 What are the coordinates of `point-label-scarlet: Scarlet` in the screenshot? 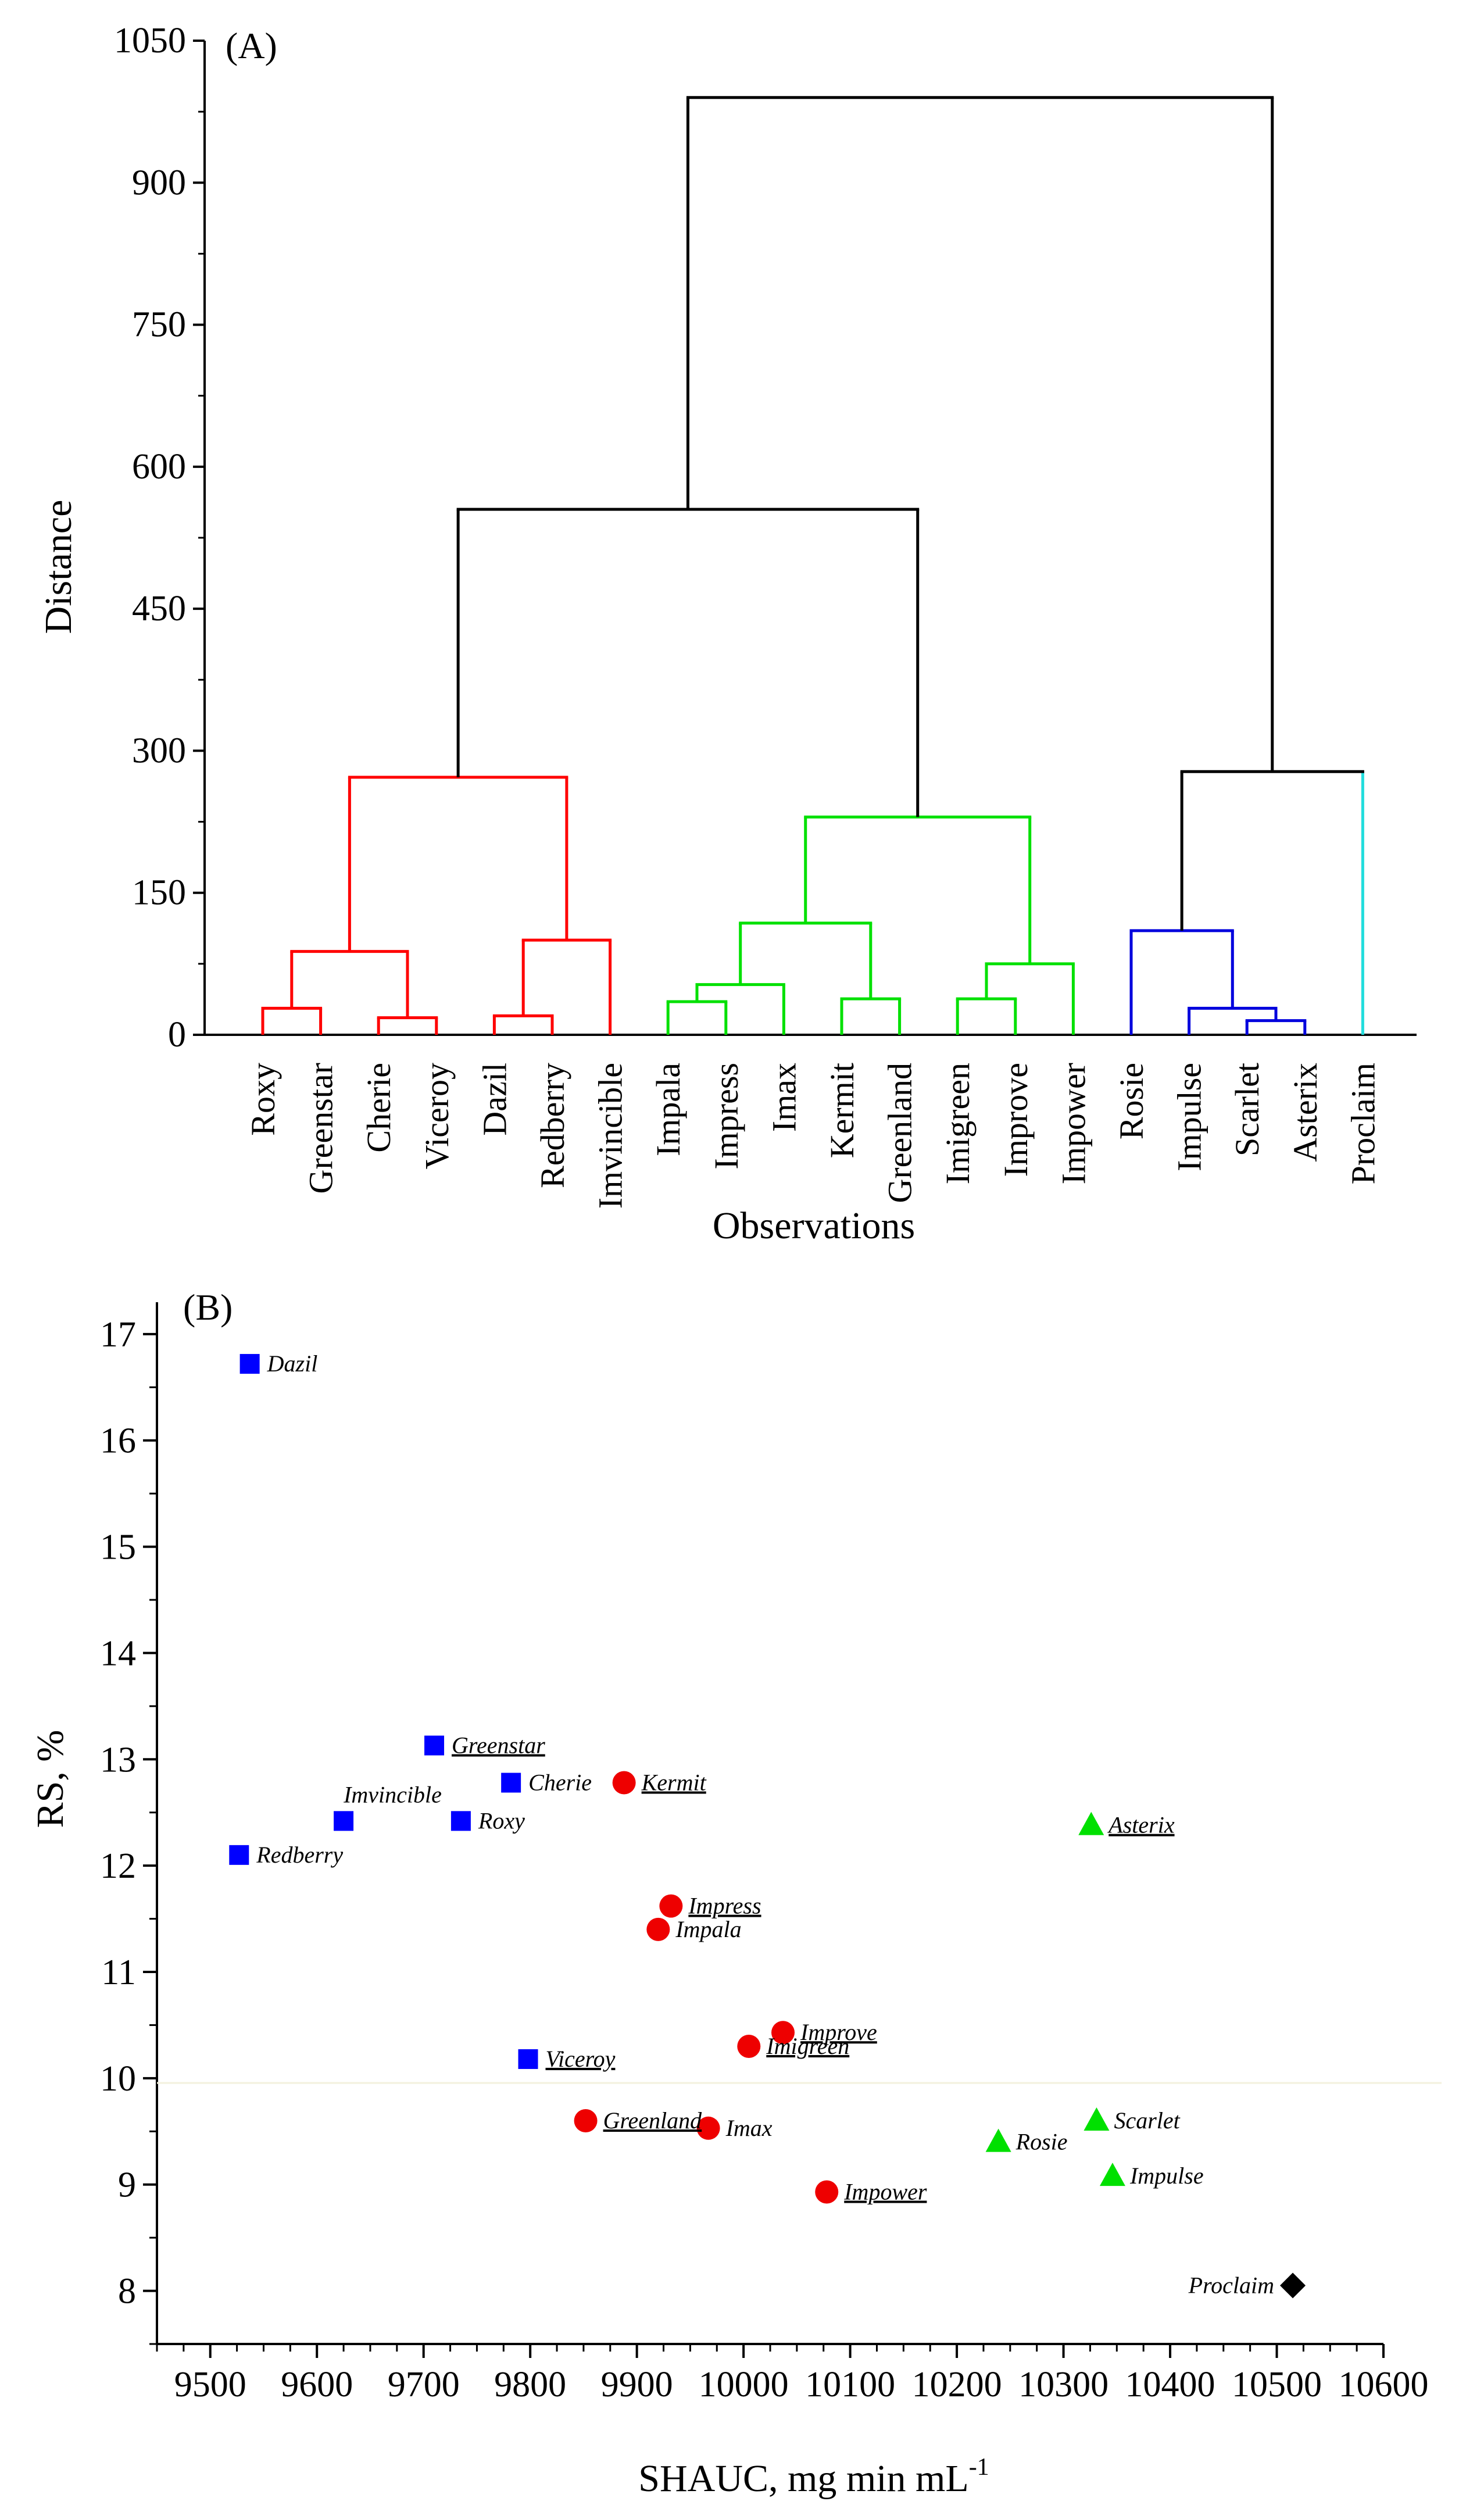 It's located at (1147, 2120).